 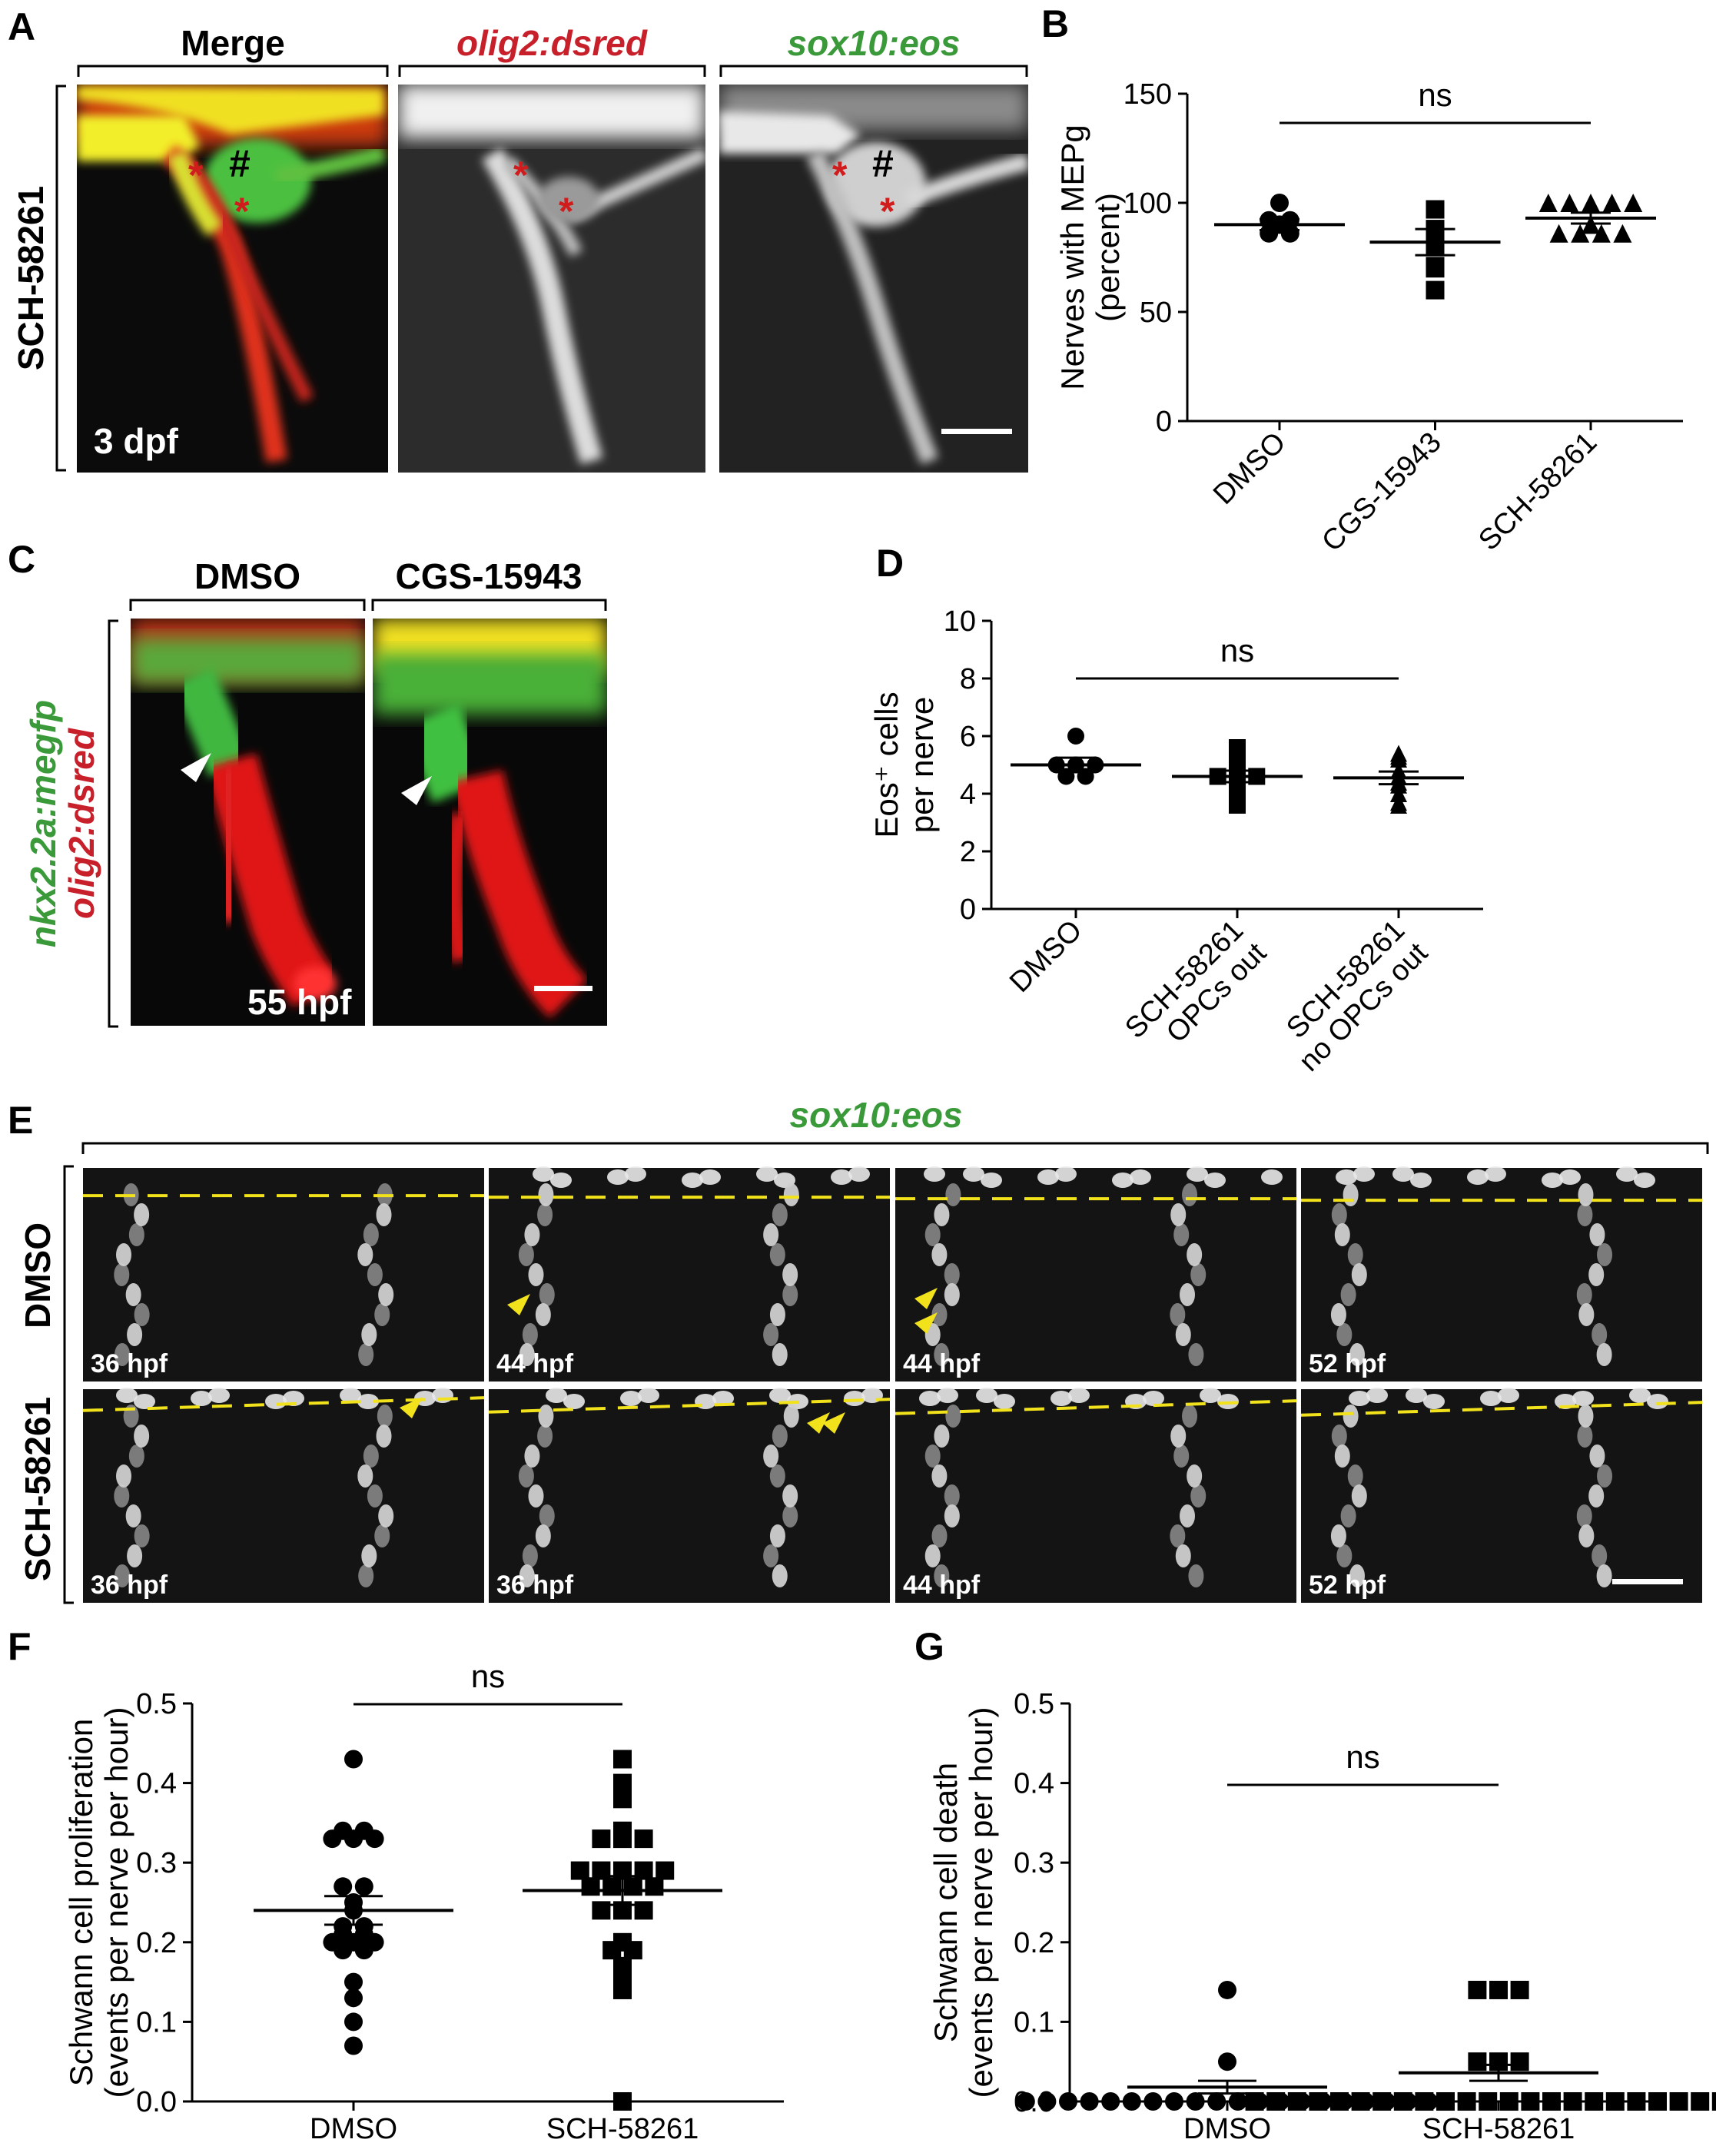 What do you see at coordinates (968, 852) in the screenshot?
I see `y-tick-label: 2` at bounding box center [968, 852].